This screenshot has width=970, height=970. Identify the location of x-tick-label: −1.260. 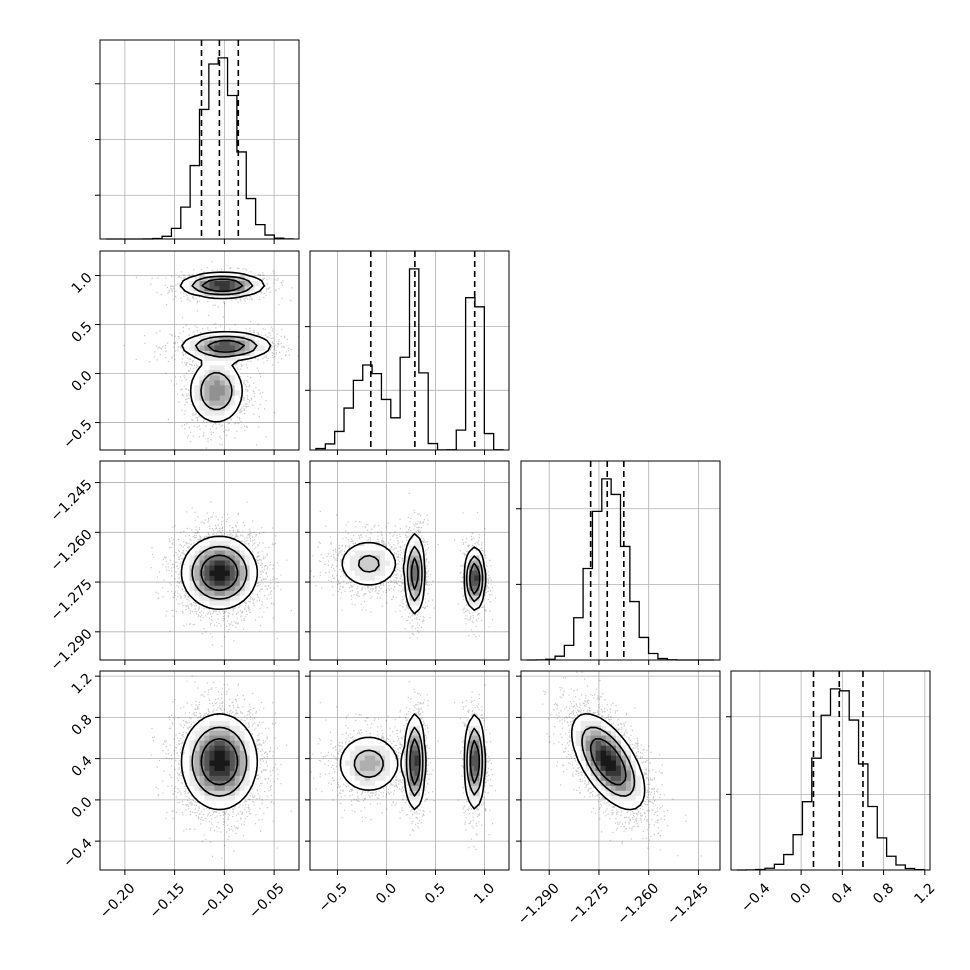
(638, 904).